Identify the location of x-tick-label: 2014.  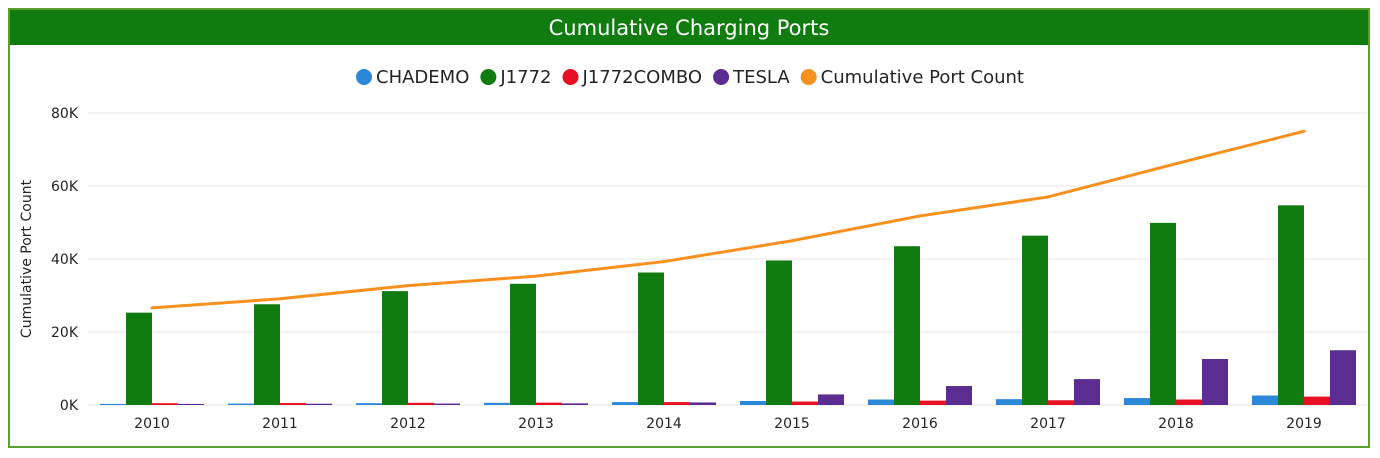
(664, 424).